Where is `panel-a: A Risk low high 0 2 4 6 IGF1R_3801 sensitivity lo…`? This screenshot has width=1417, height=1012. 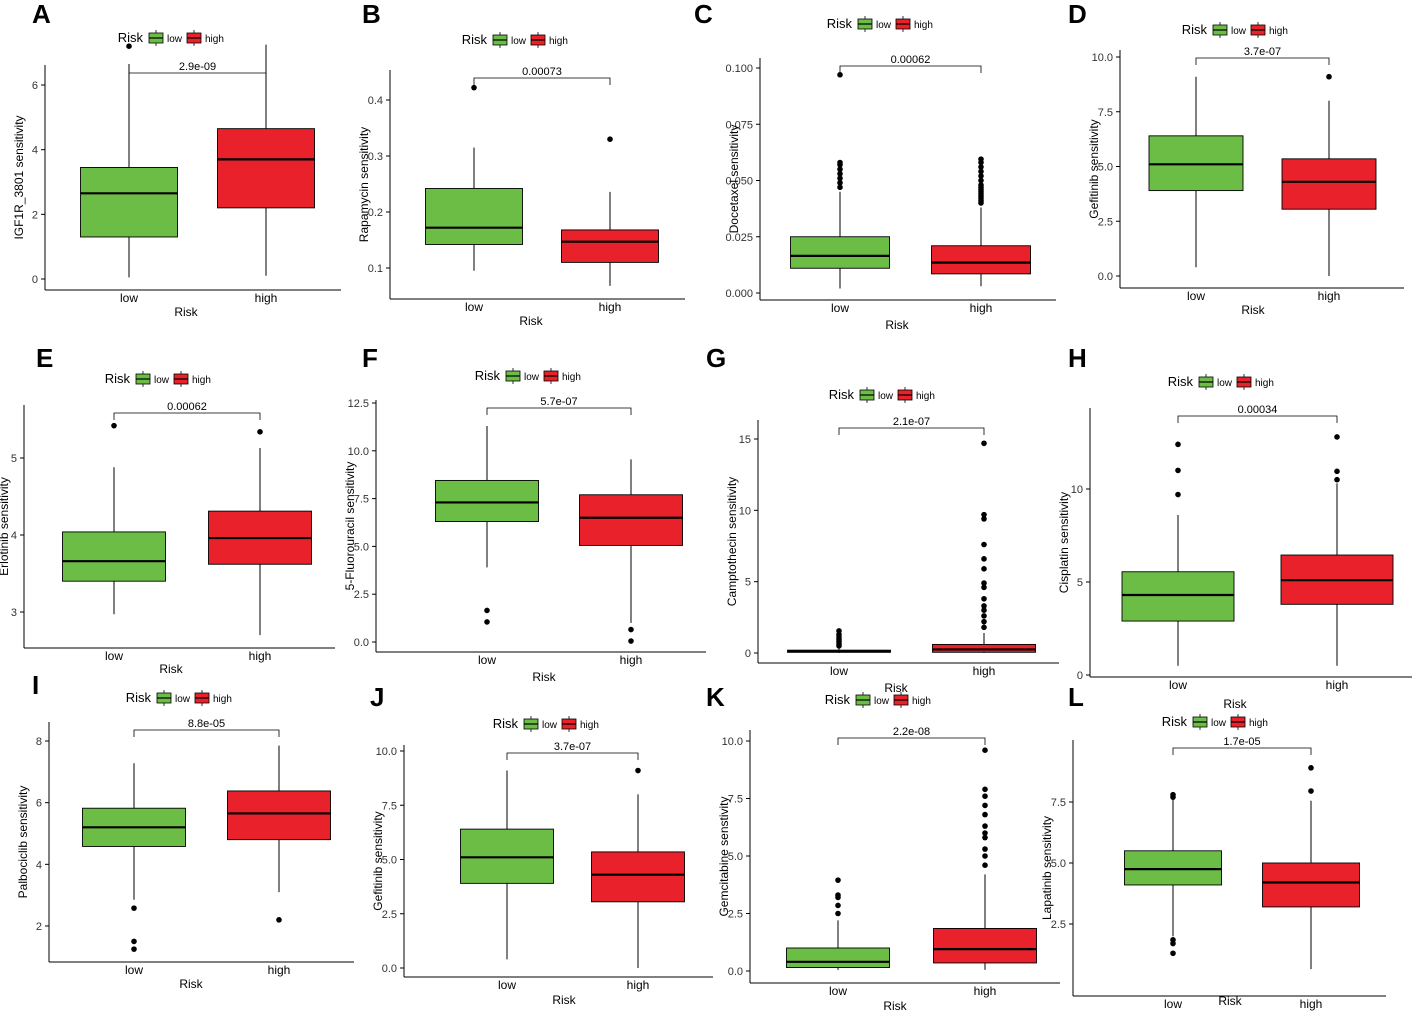 panel-a: A Risk low high 0 2 4 6 IGF1R_3801 sensitivity lo… is located at coordinates (176, 159).